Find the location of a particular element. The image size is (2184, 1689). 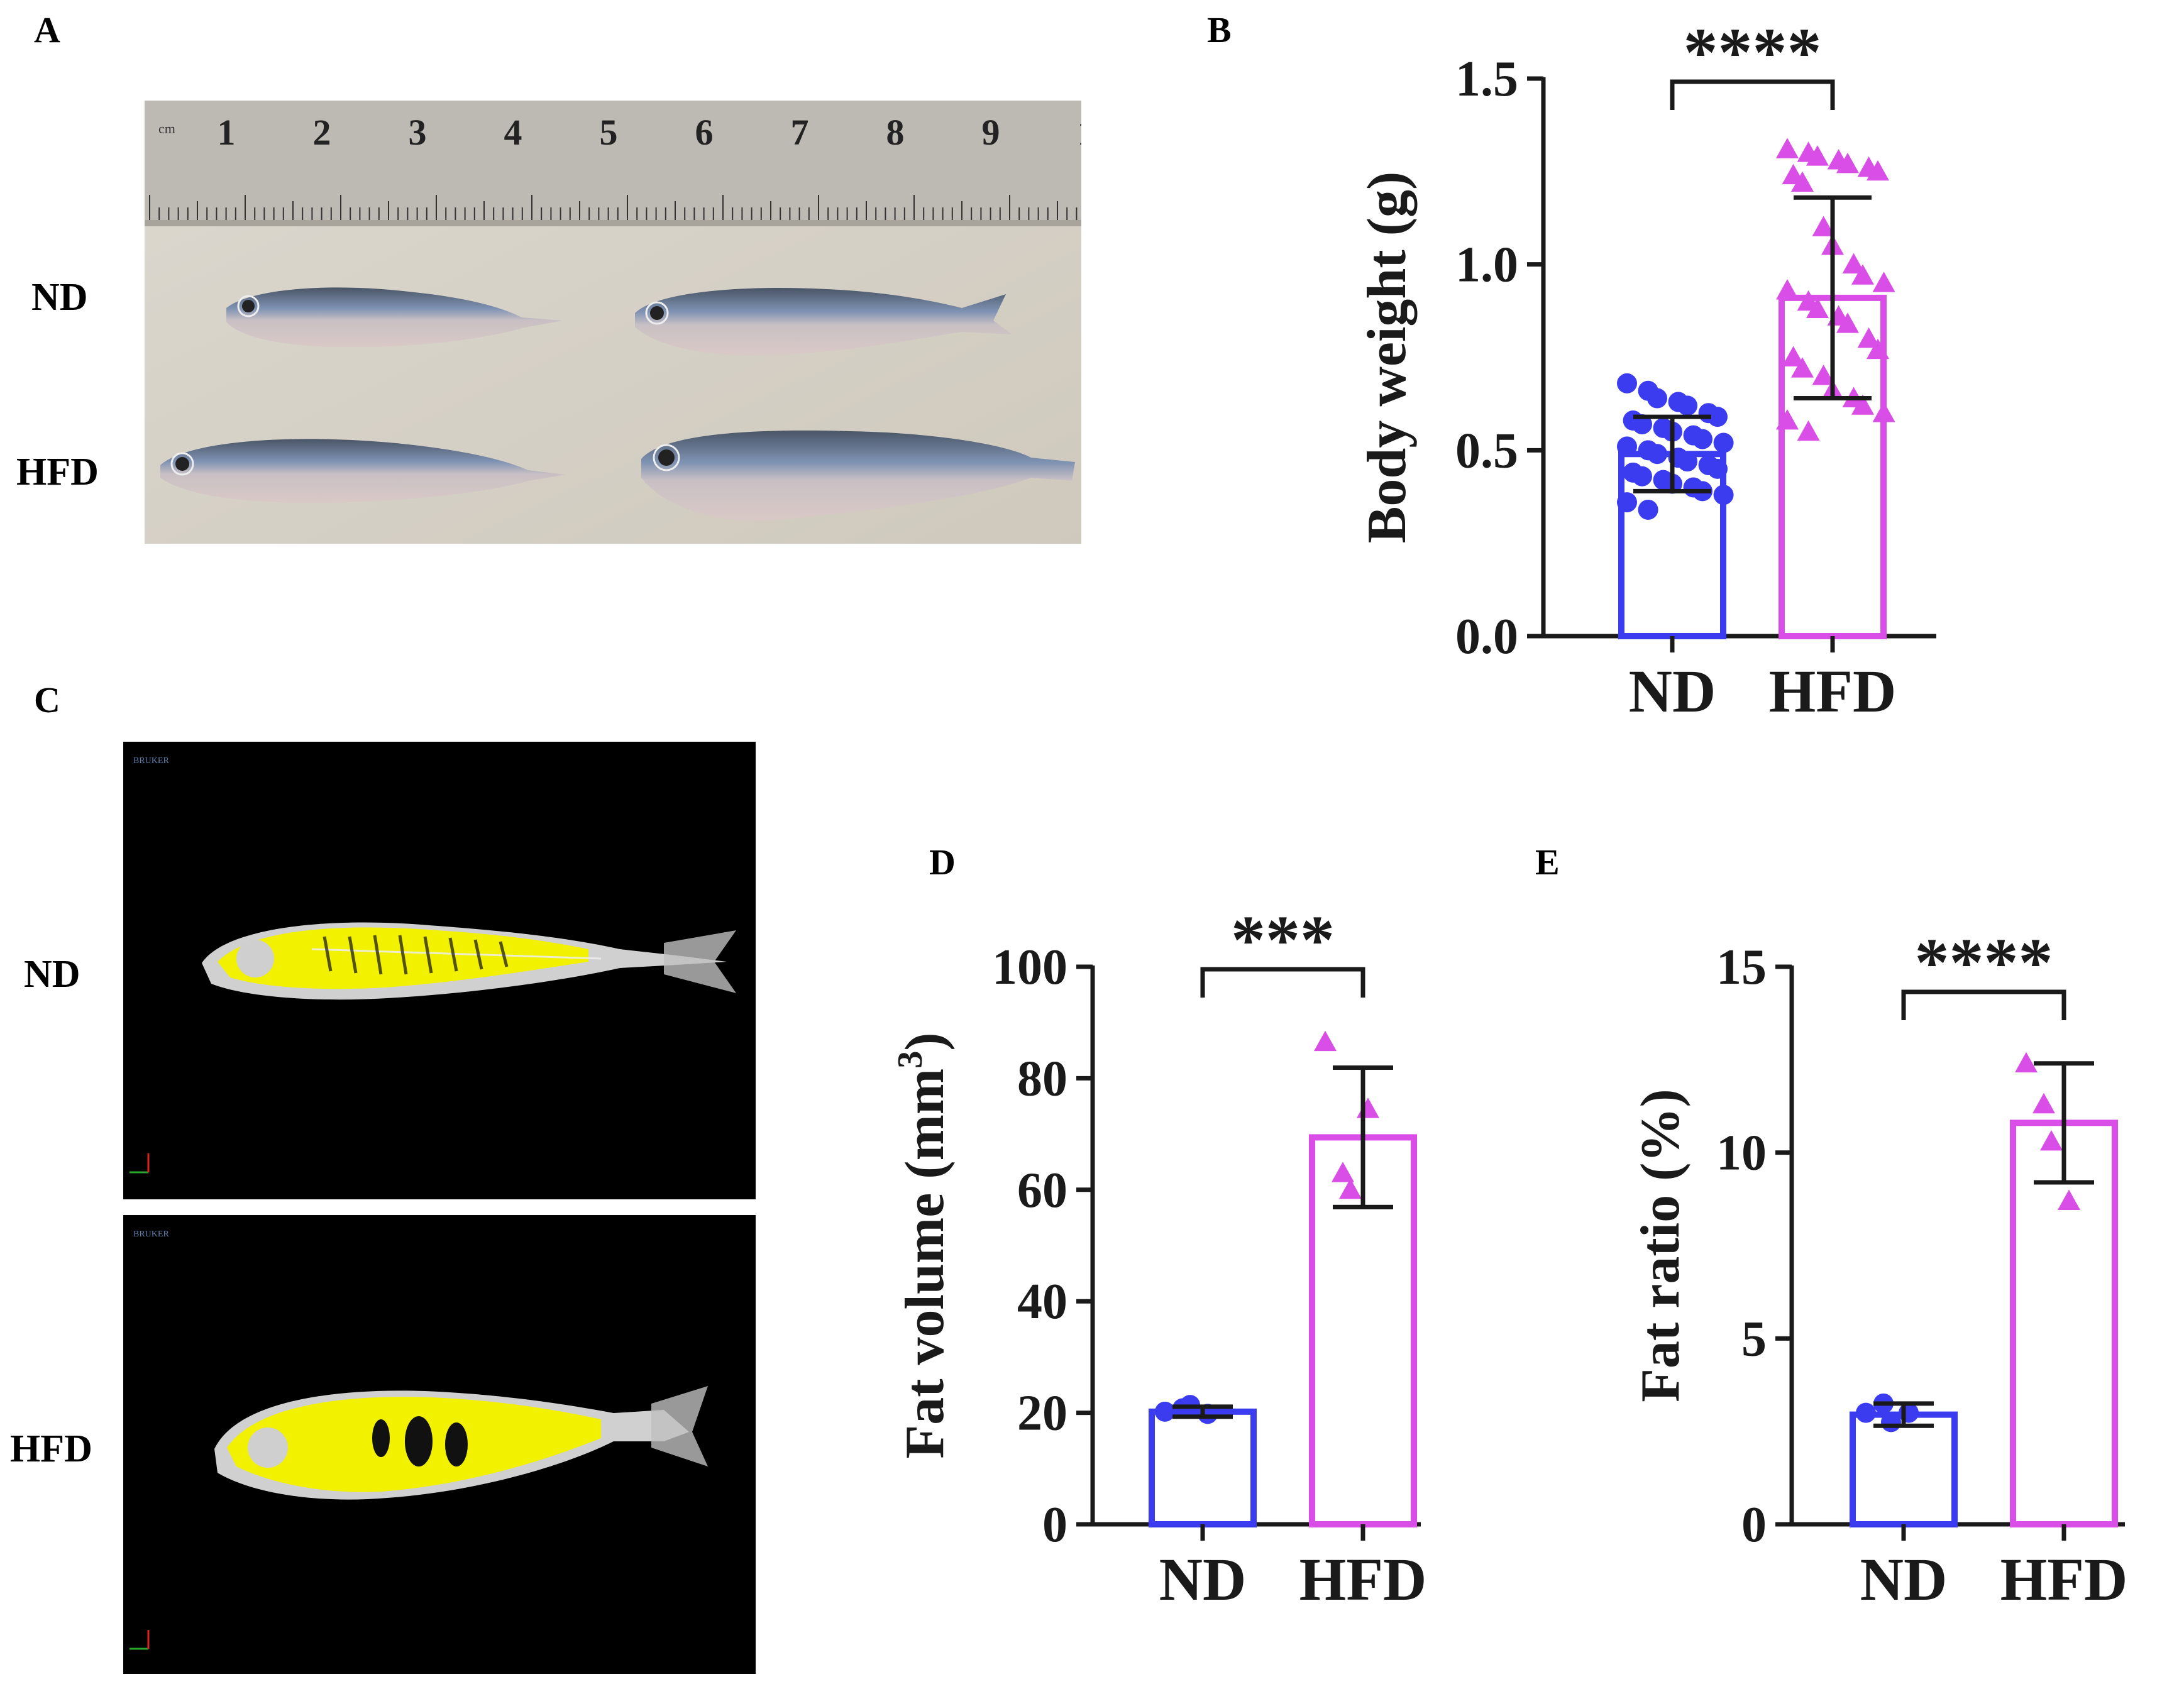

y-tick-label: 100 is located at coordinates (1029, 967).